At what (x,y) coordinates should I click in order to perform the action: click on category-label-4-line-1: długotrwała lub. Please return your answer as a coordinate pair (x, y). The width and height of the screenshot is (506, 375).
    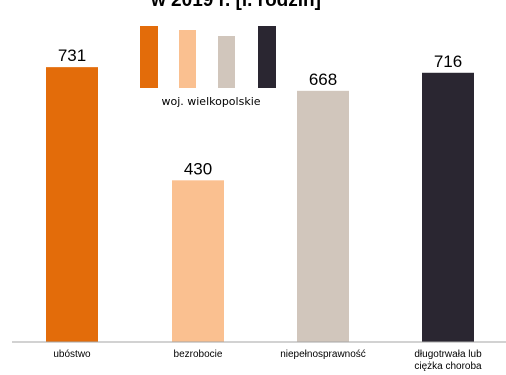
    Looking at the image, I should click on (448, 354).